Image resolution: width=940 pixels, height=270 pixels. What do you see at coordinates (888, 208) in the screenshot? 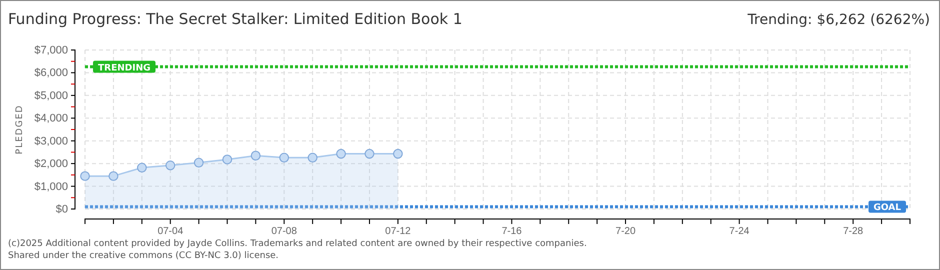
I see `ref-line-label: GOAL` at bounding box center [888, 208].